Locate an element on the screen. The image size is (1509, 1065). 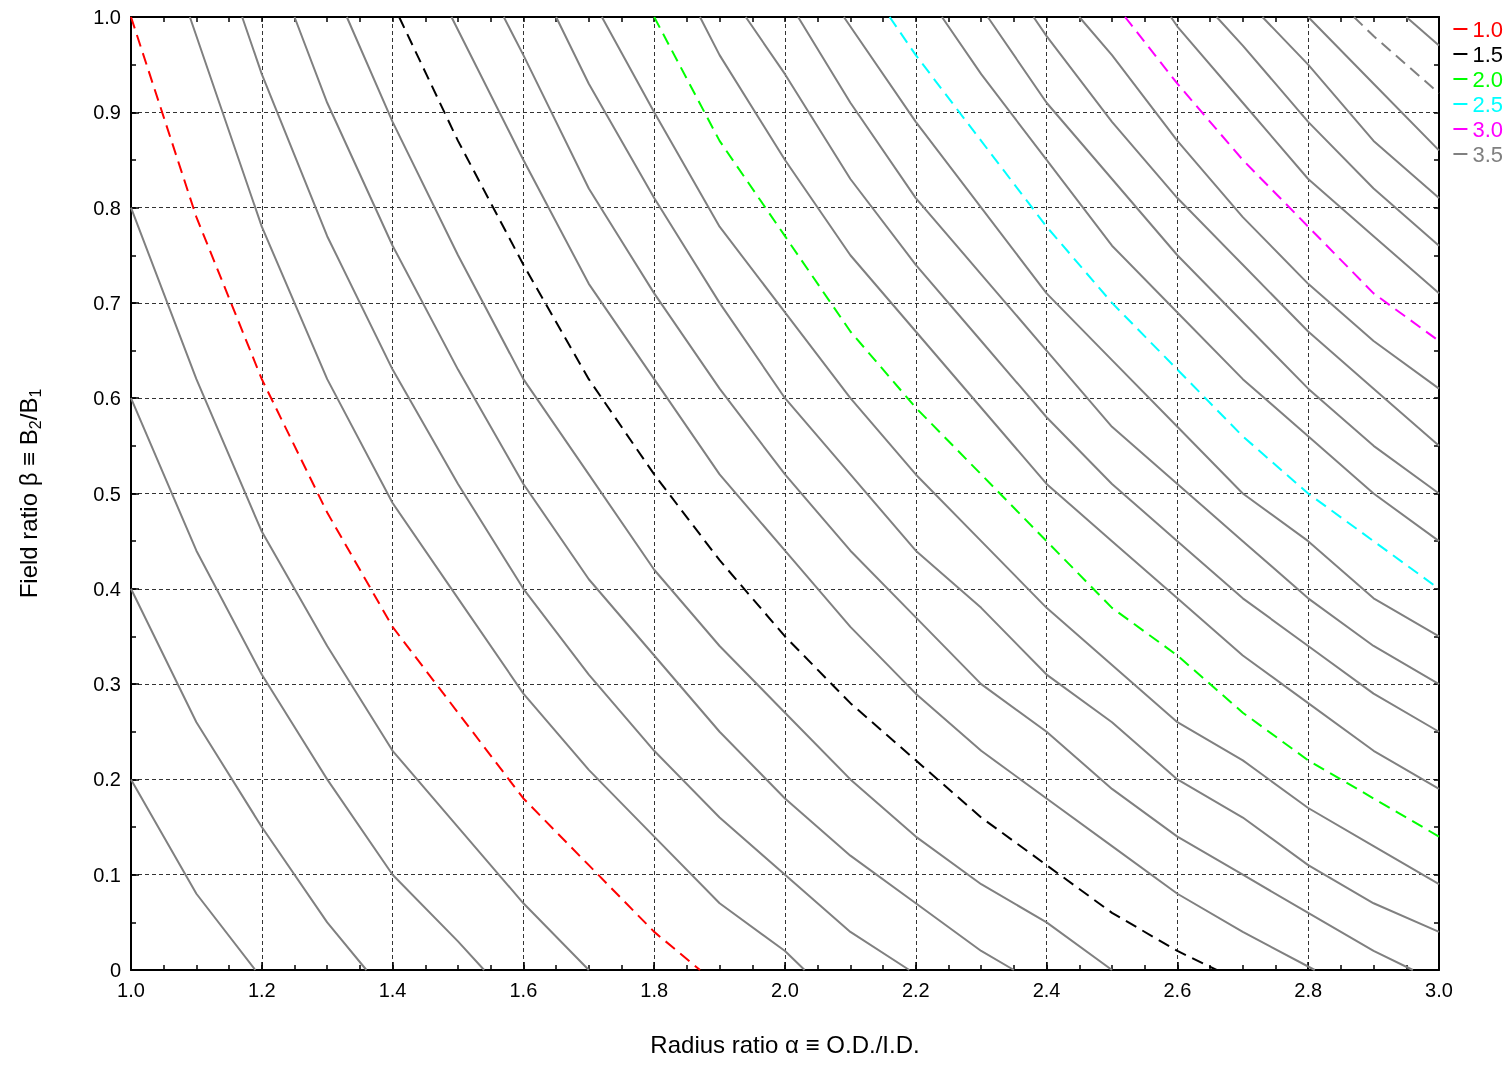
x-tick-label: 1.4 is located at coordinates (392, 990).